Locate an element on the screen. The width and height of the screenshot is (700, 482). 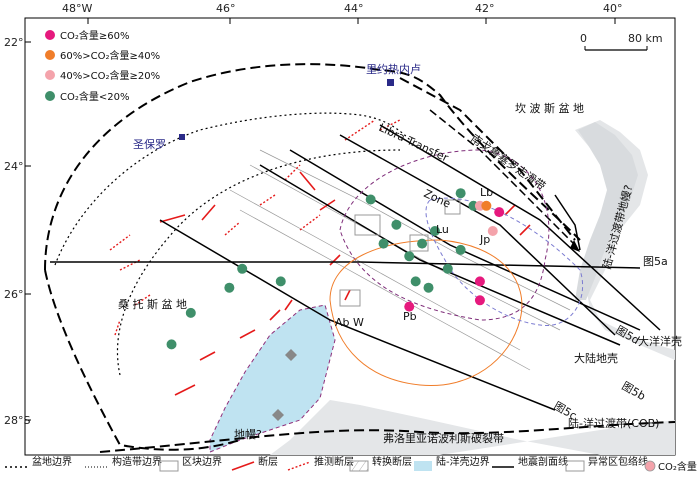
tick-26: 26° is located at coordinates (14, 294).